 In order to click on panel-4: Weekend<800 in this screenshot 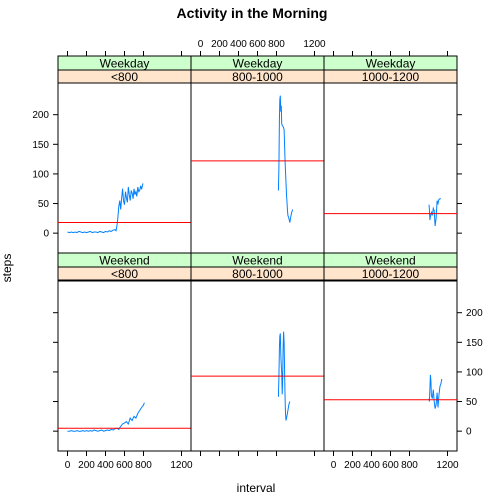, I will do `click(124, 352)`.